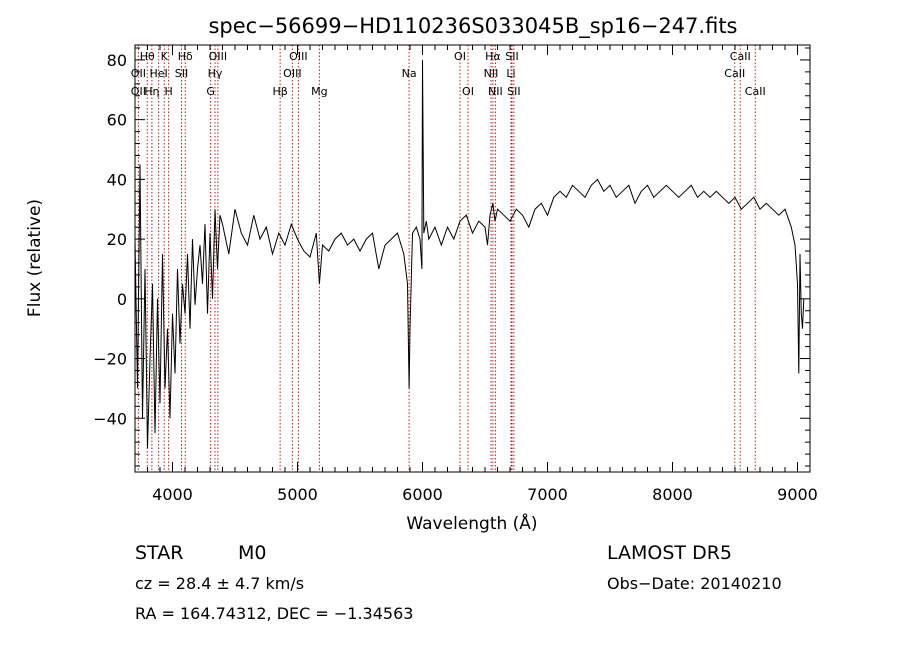  I want to click on y-tick-label: 60, so click(117, 120).